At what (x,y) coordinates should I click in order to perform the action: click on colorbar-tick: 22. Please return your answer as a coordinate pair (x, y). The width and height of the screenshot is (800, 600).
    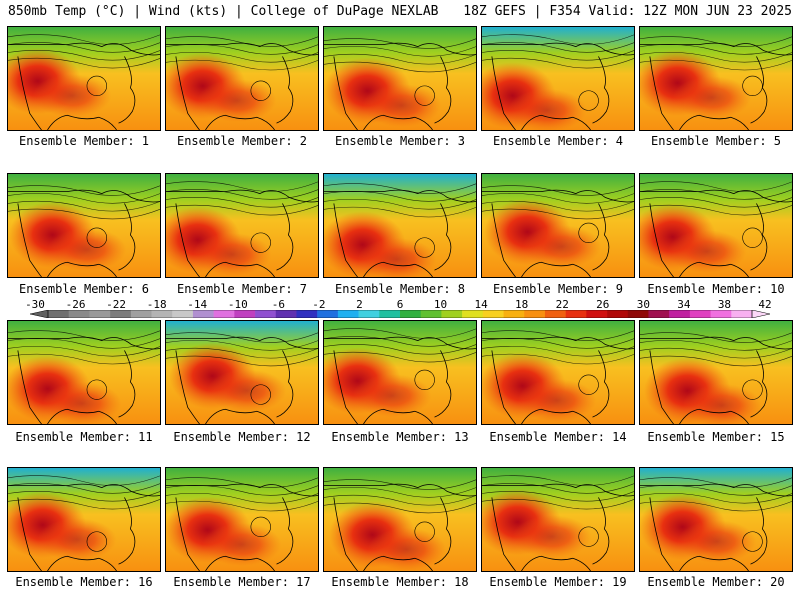
    Looking at the image, I should click on (562, 304).